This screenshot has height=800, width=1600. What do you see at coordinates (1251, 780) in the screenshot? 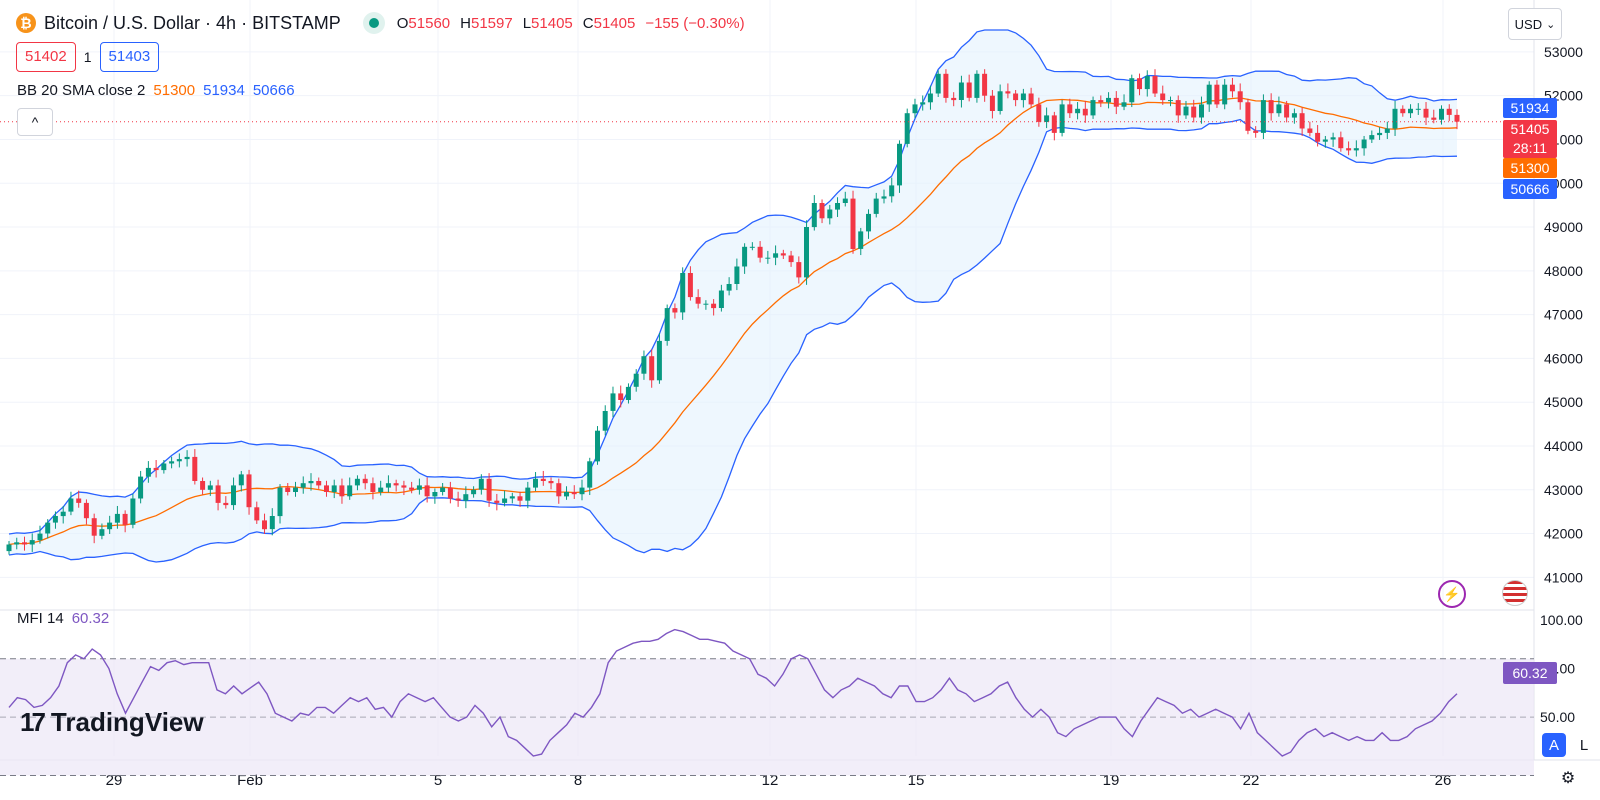
I see `x-tick-label: 22` at bounding box center [1251, 780].